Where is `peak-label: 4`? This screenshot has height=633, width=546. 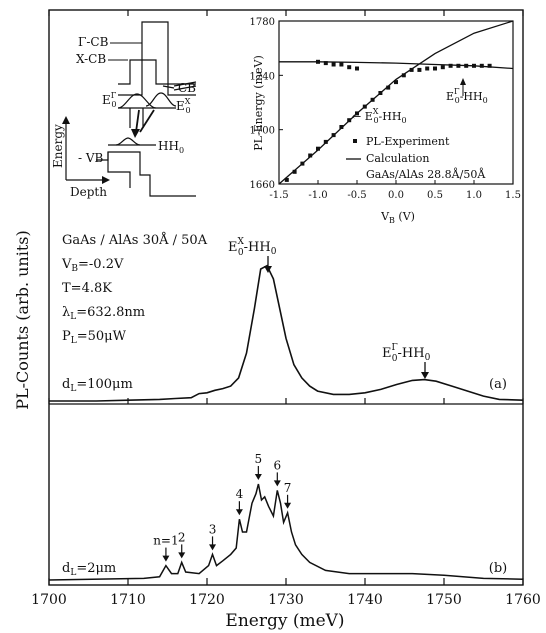 peak-label: 4 is located at coordinates (240, 494).